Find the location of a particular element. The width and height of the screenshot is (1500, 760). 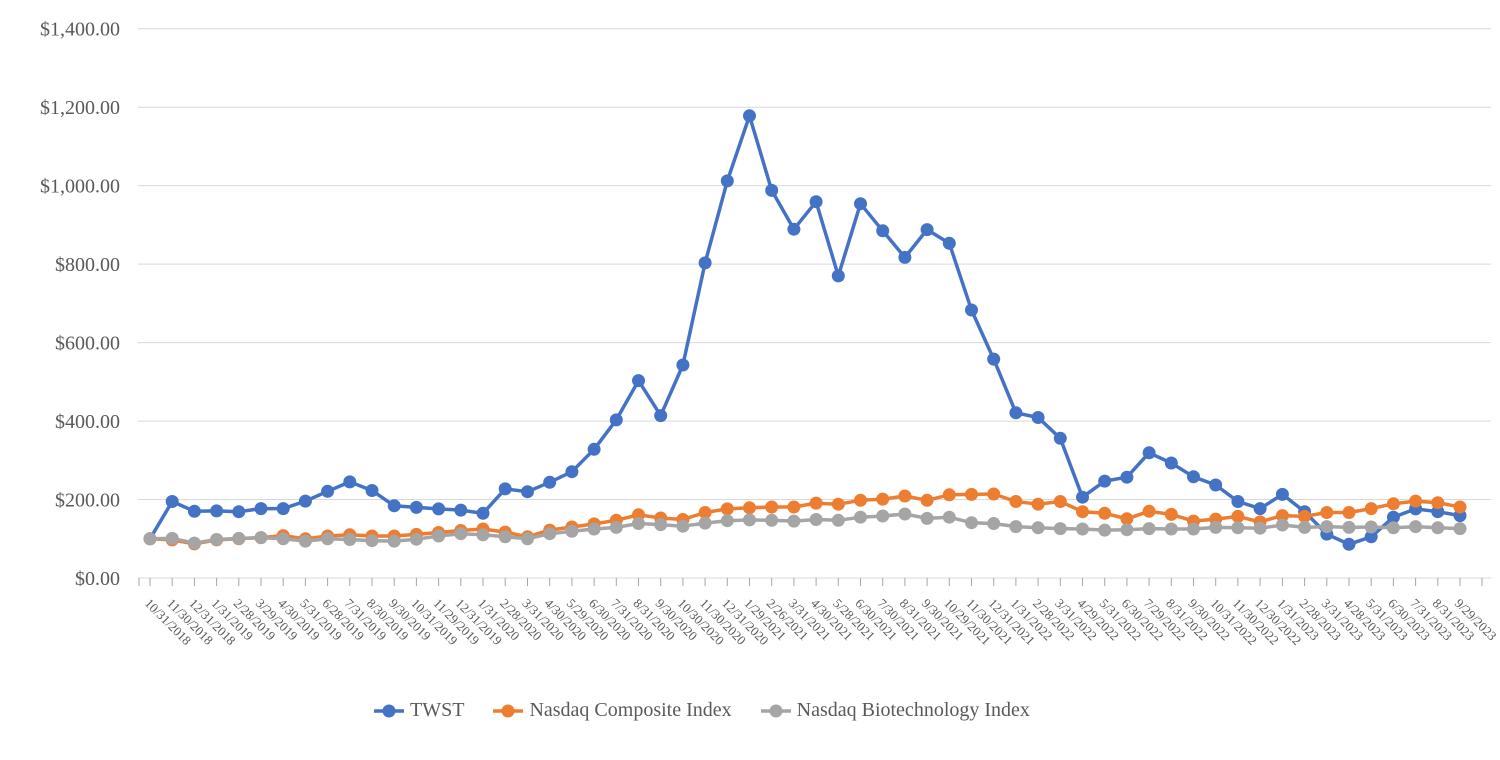

series-nasdaq-biotech is located at coordinates (805, 528).